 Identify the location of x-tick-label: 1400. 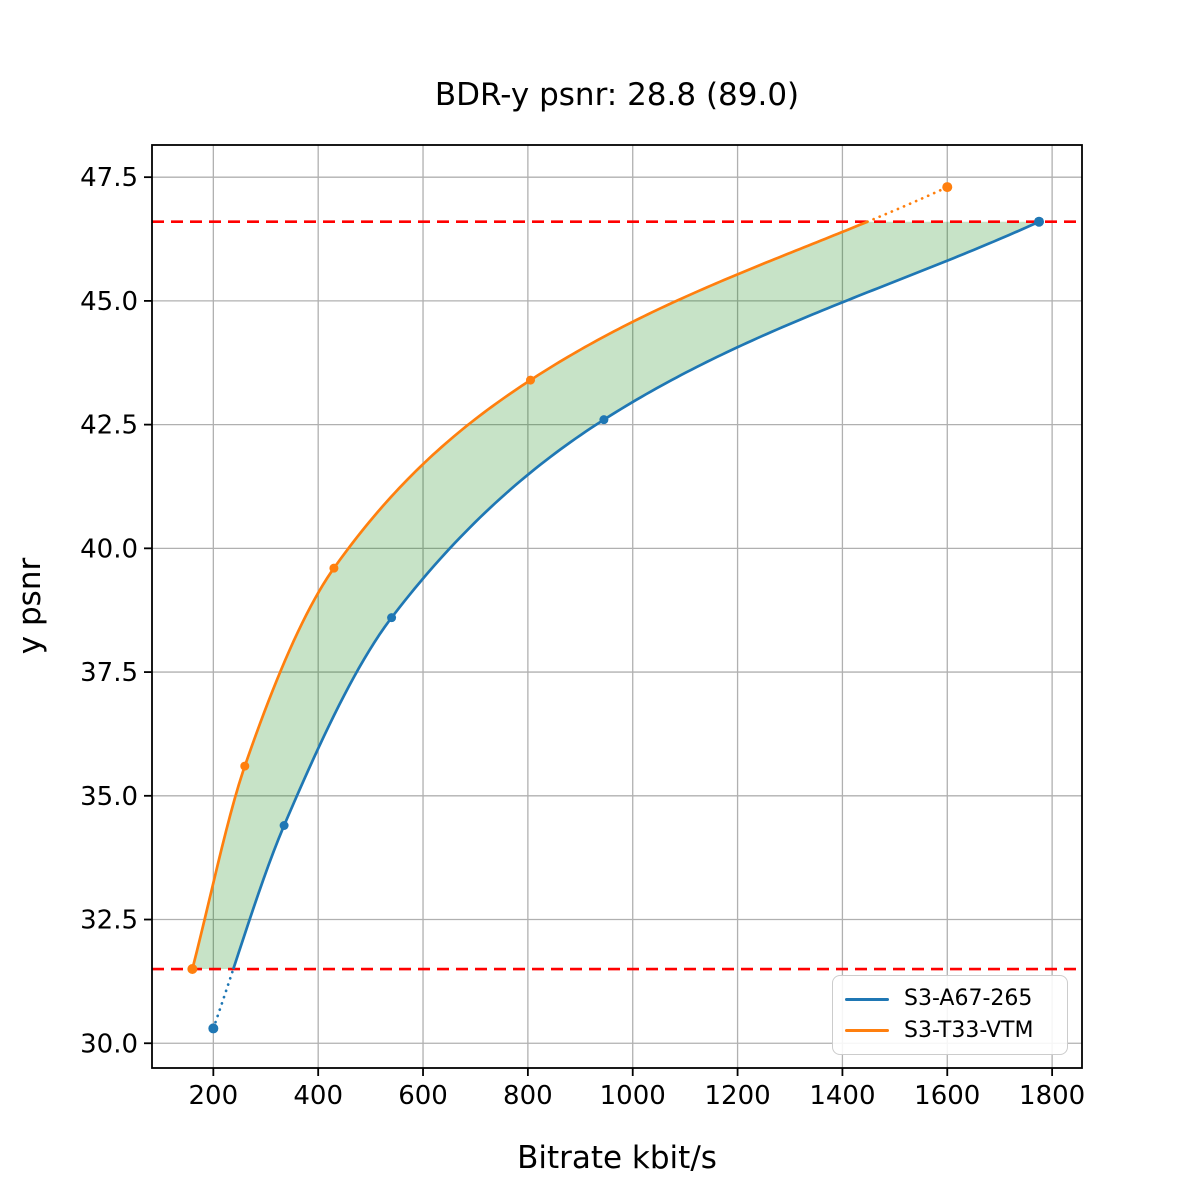
(842, 1096).